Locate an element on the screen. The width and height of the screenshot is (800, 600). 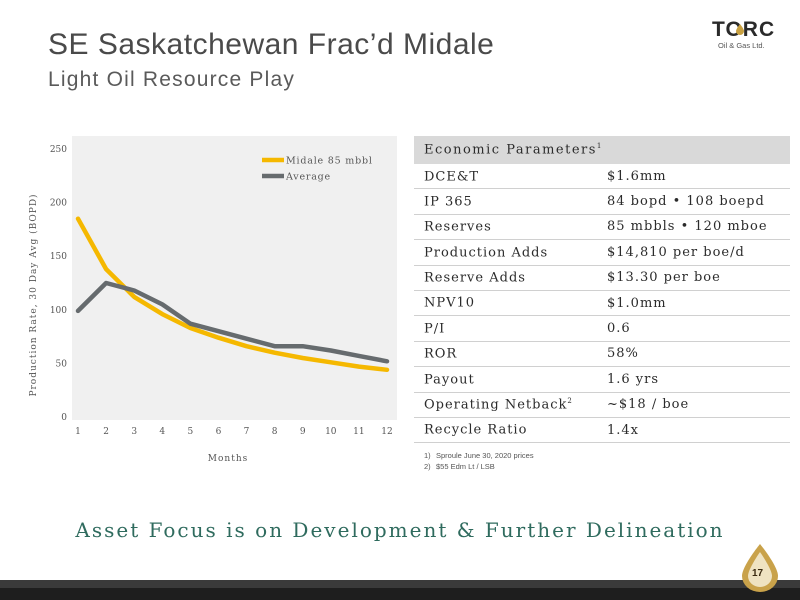
table-header: Economic Parameters1 is located at coordinates (602, 150).